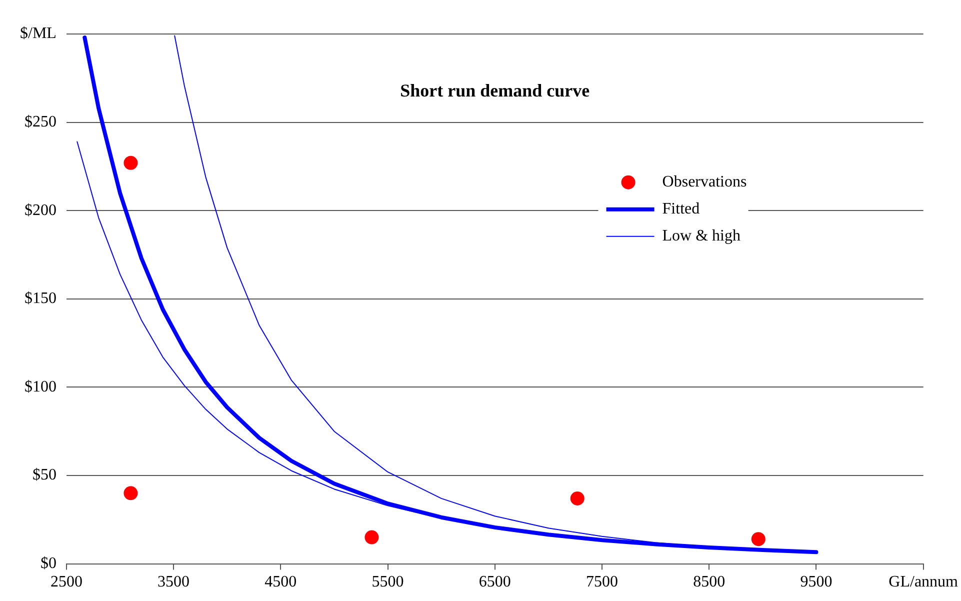  What do you see at coordinates (494, 582) in the screenshot?
I see `x-tick-label: 6500` at bounding box center [494, 582].